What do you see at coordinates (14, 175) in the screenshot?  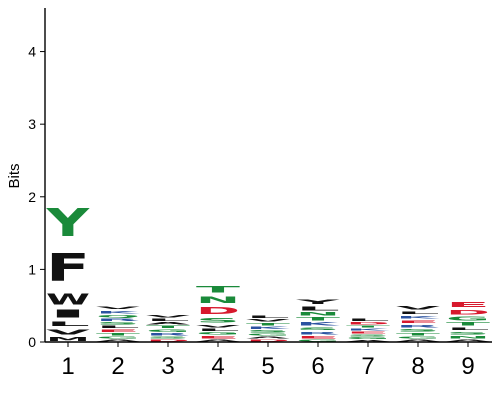 I see `y-axis-title: Bits` at bounding box center [14, 175].